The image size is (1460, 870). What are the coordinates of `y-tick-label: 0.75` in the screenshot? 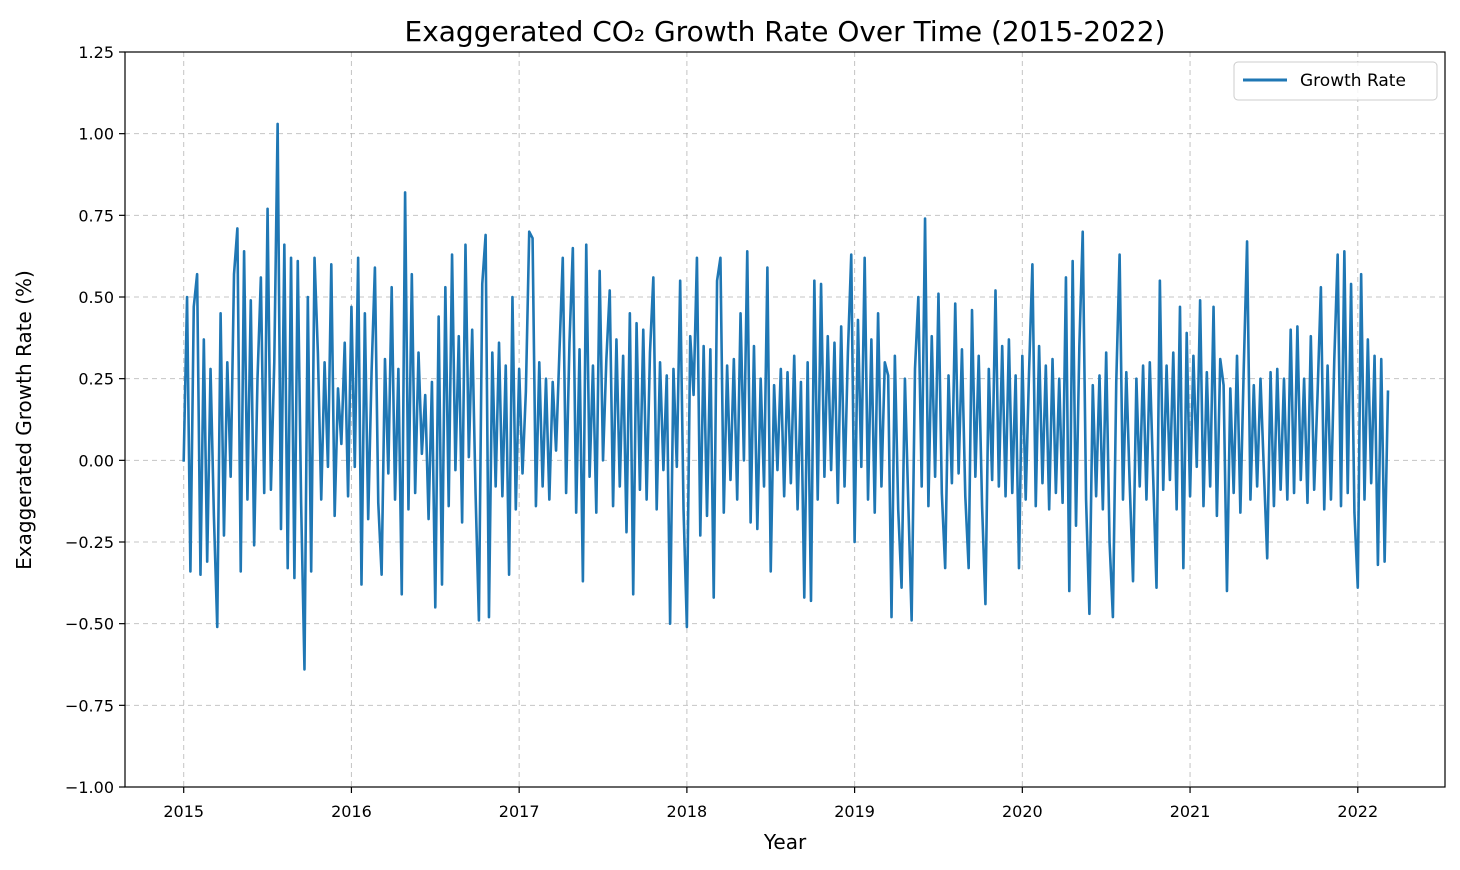 It's located at (96, 215).